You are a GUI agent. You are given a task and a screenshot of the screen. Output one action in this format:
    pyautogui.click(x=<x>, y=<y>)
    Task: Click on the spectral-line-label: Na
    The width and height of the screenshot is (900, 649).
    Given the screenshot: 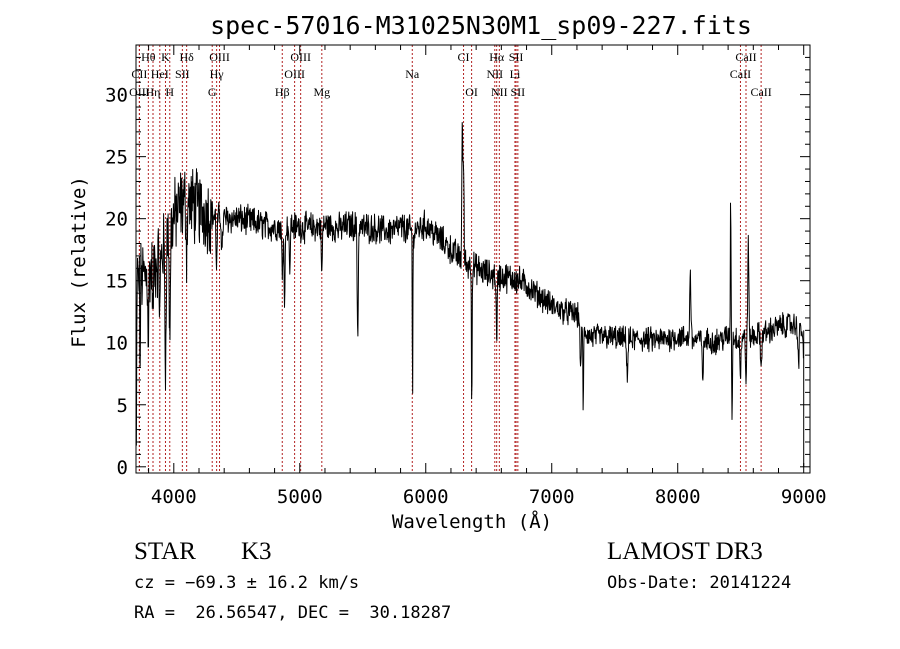 What is the action you would take?
    pyautogui.click(x=412, y=74)
    